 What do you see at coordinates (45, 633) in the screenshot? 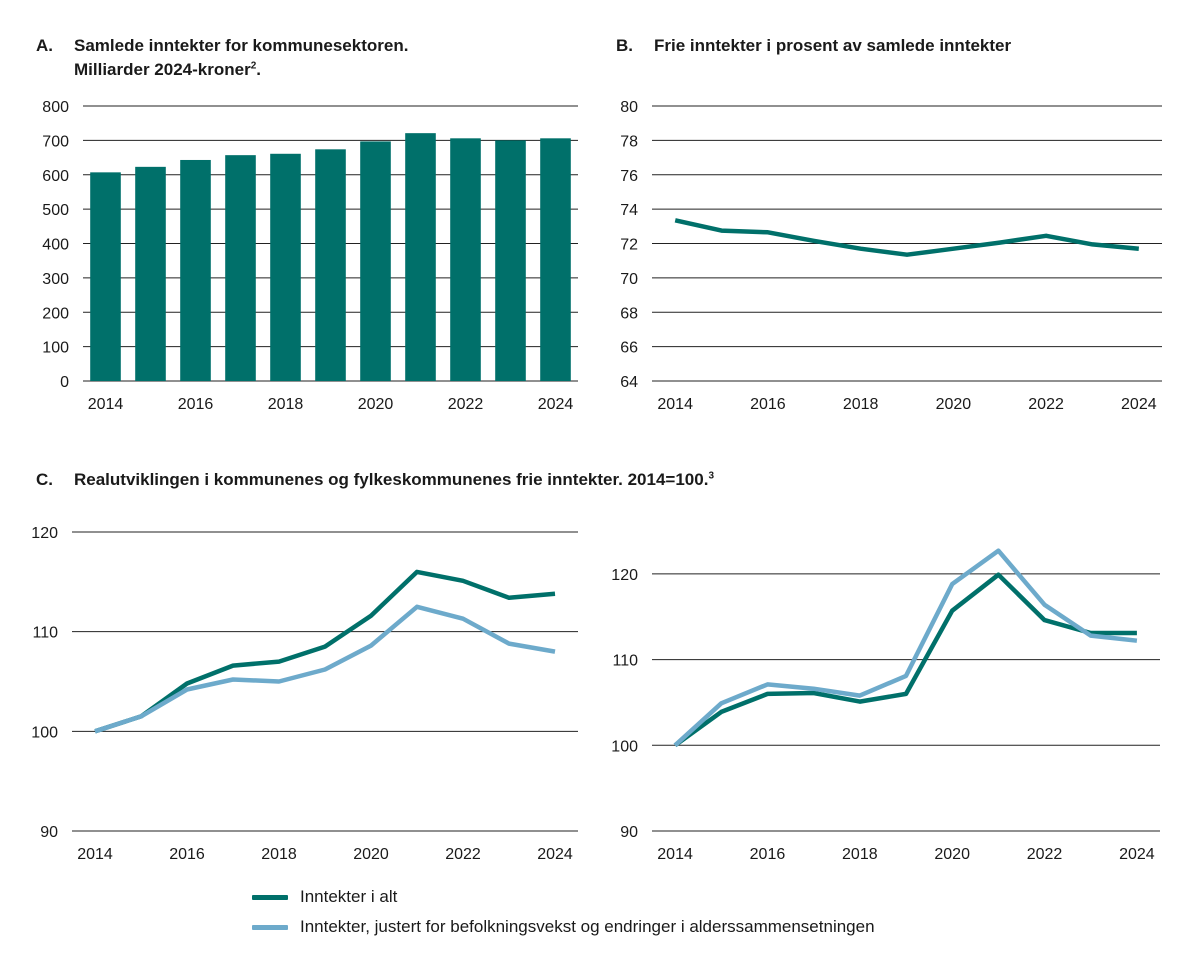
I see `ytick-label-c1-110: 110` at bounding box center [45, 633].